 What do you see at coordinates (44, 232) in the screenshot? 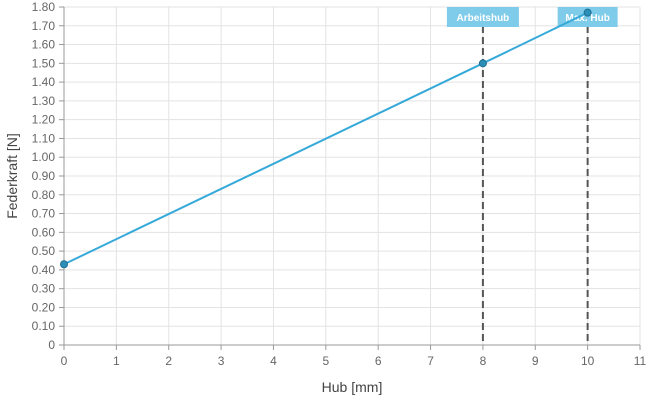
I see `y-tick-label: 0.60` at bounding box center [44, 232].